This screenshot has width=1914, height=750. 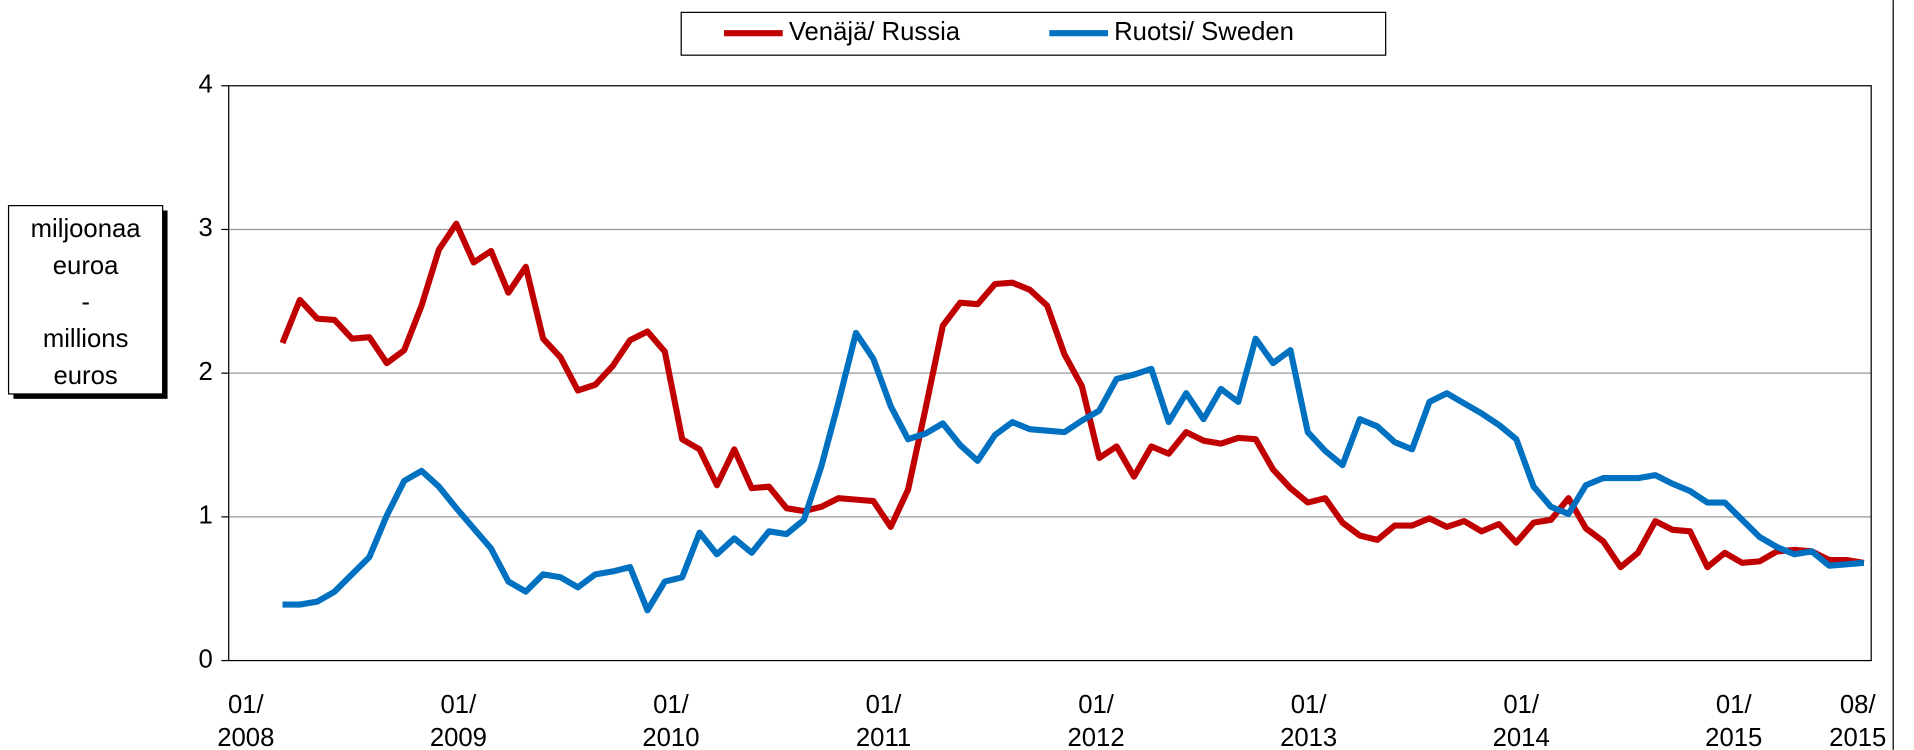 What do you see at coordinates (206, 372) in the screenshot?
I see `y-tick-label: 2` at bounding box center [206, 372].